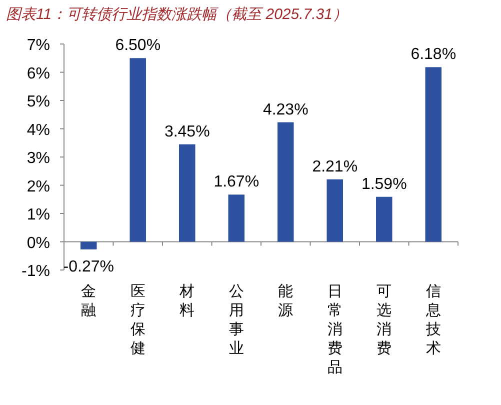 This screenshot has width=501, height=405. What do you see at coordinates (237, 182) in the screenshot?
I see `data-label: 1.67%` at bounding box center [237, 182].